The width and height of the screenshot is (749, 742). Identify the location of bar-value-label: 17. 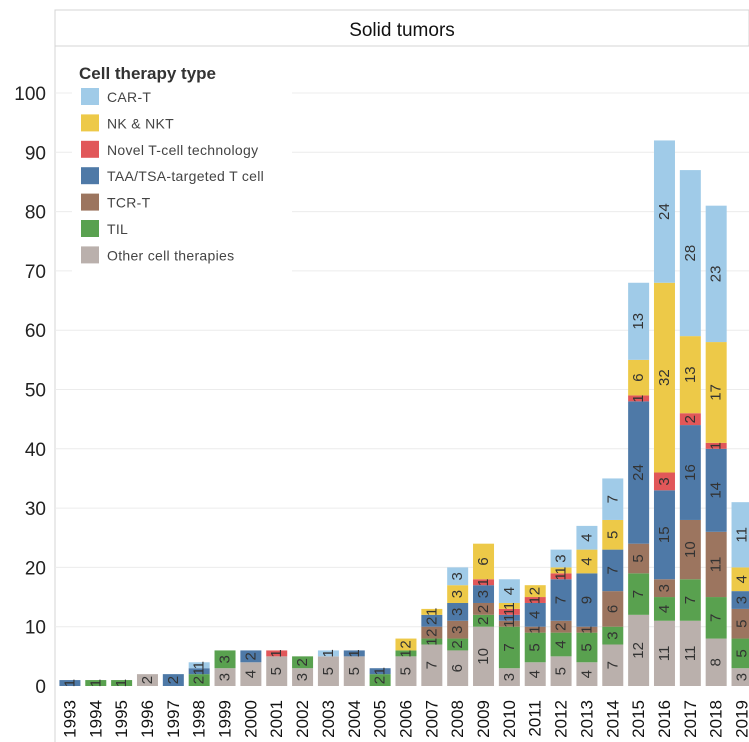
(716, 392).